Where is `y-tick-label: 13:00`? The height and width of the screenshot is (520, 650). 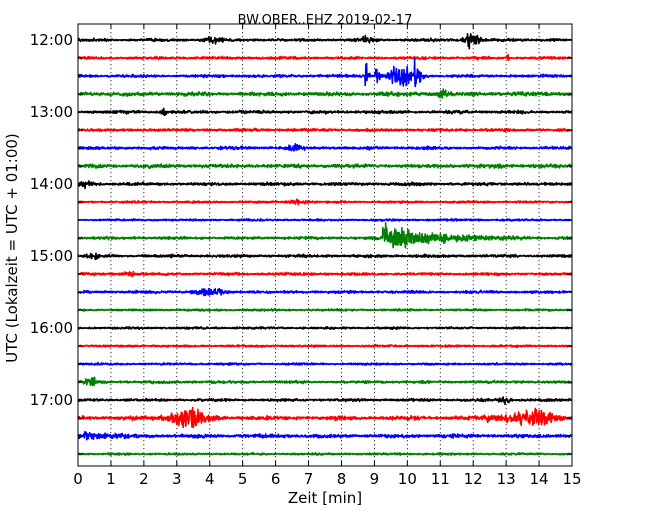
y-tick-label: 13:00 is located at coordinates (51, 112).